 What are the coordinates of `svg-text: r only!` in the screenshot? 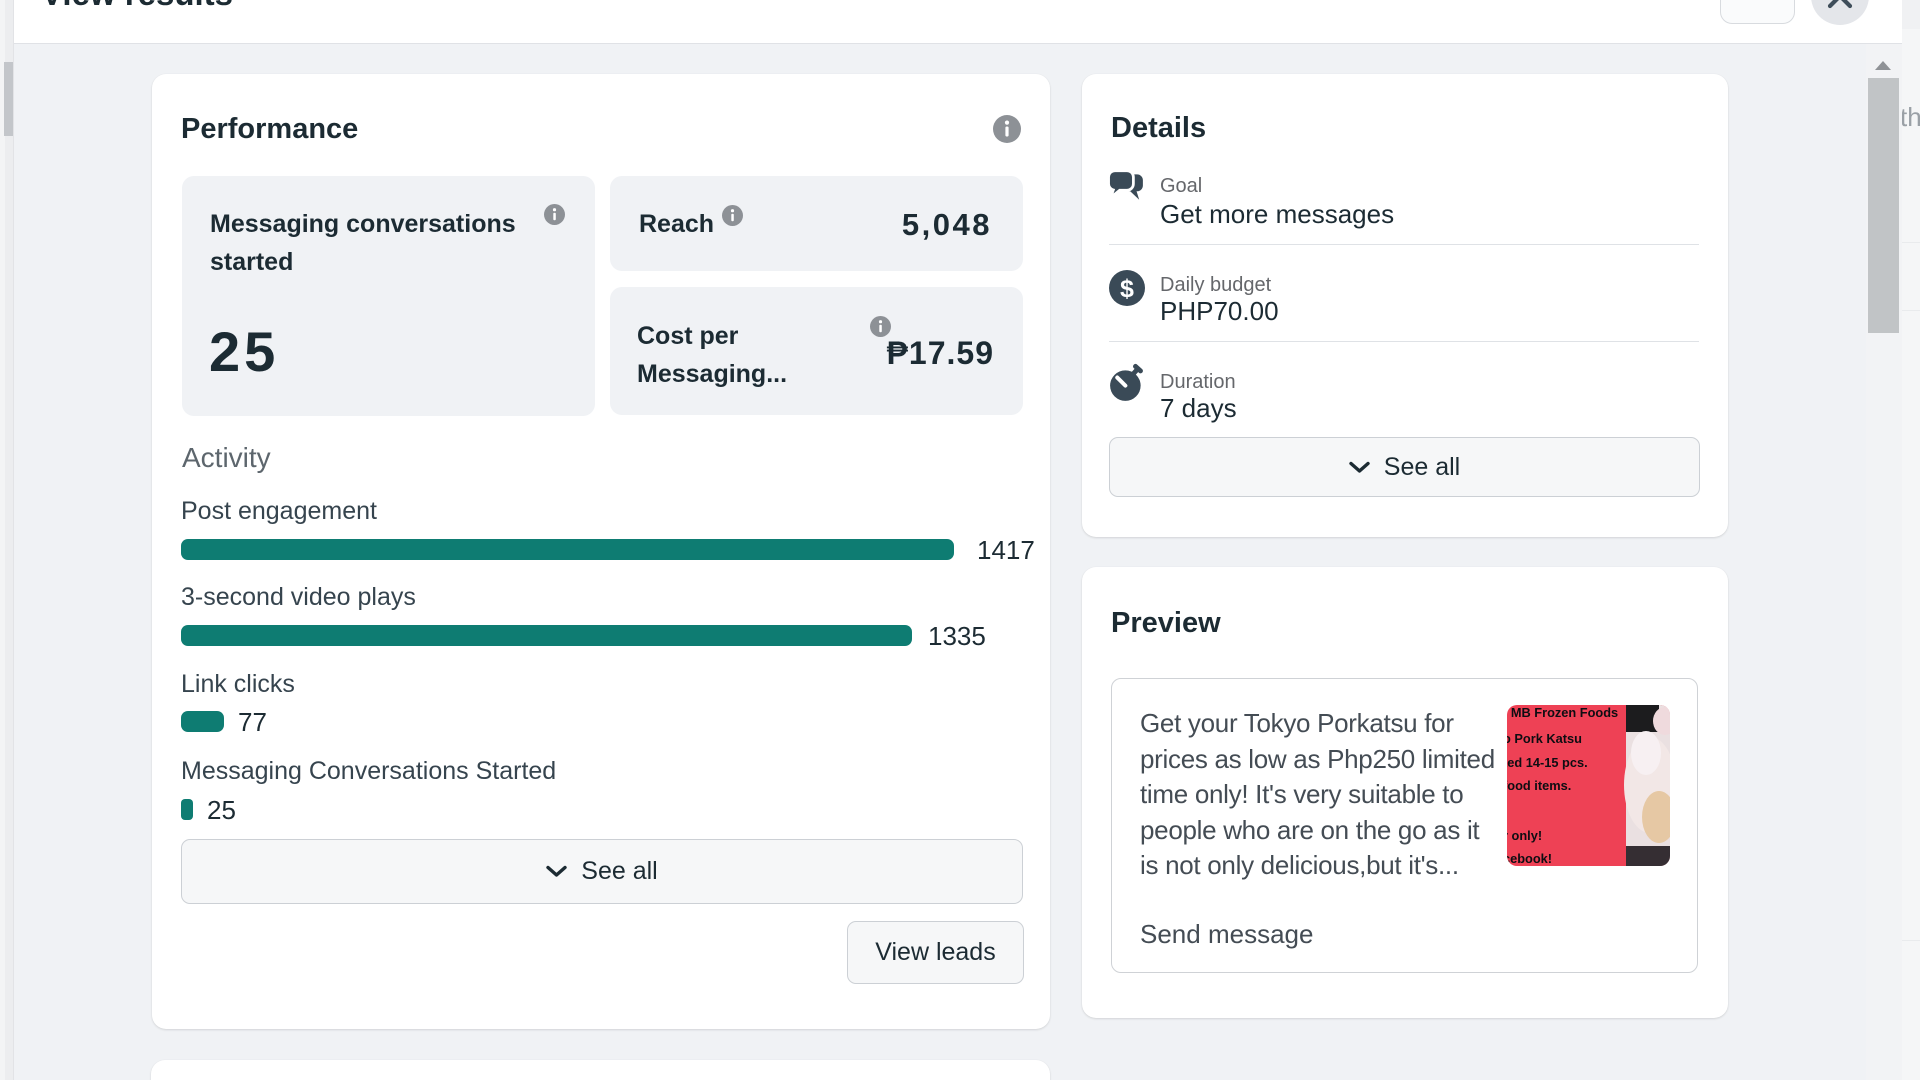 It's located at (1524, 835).